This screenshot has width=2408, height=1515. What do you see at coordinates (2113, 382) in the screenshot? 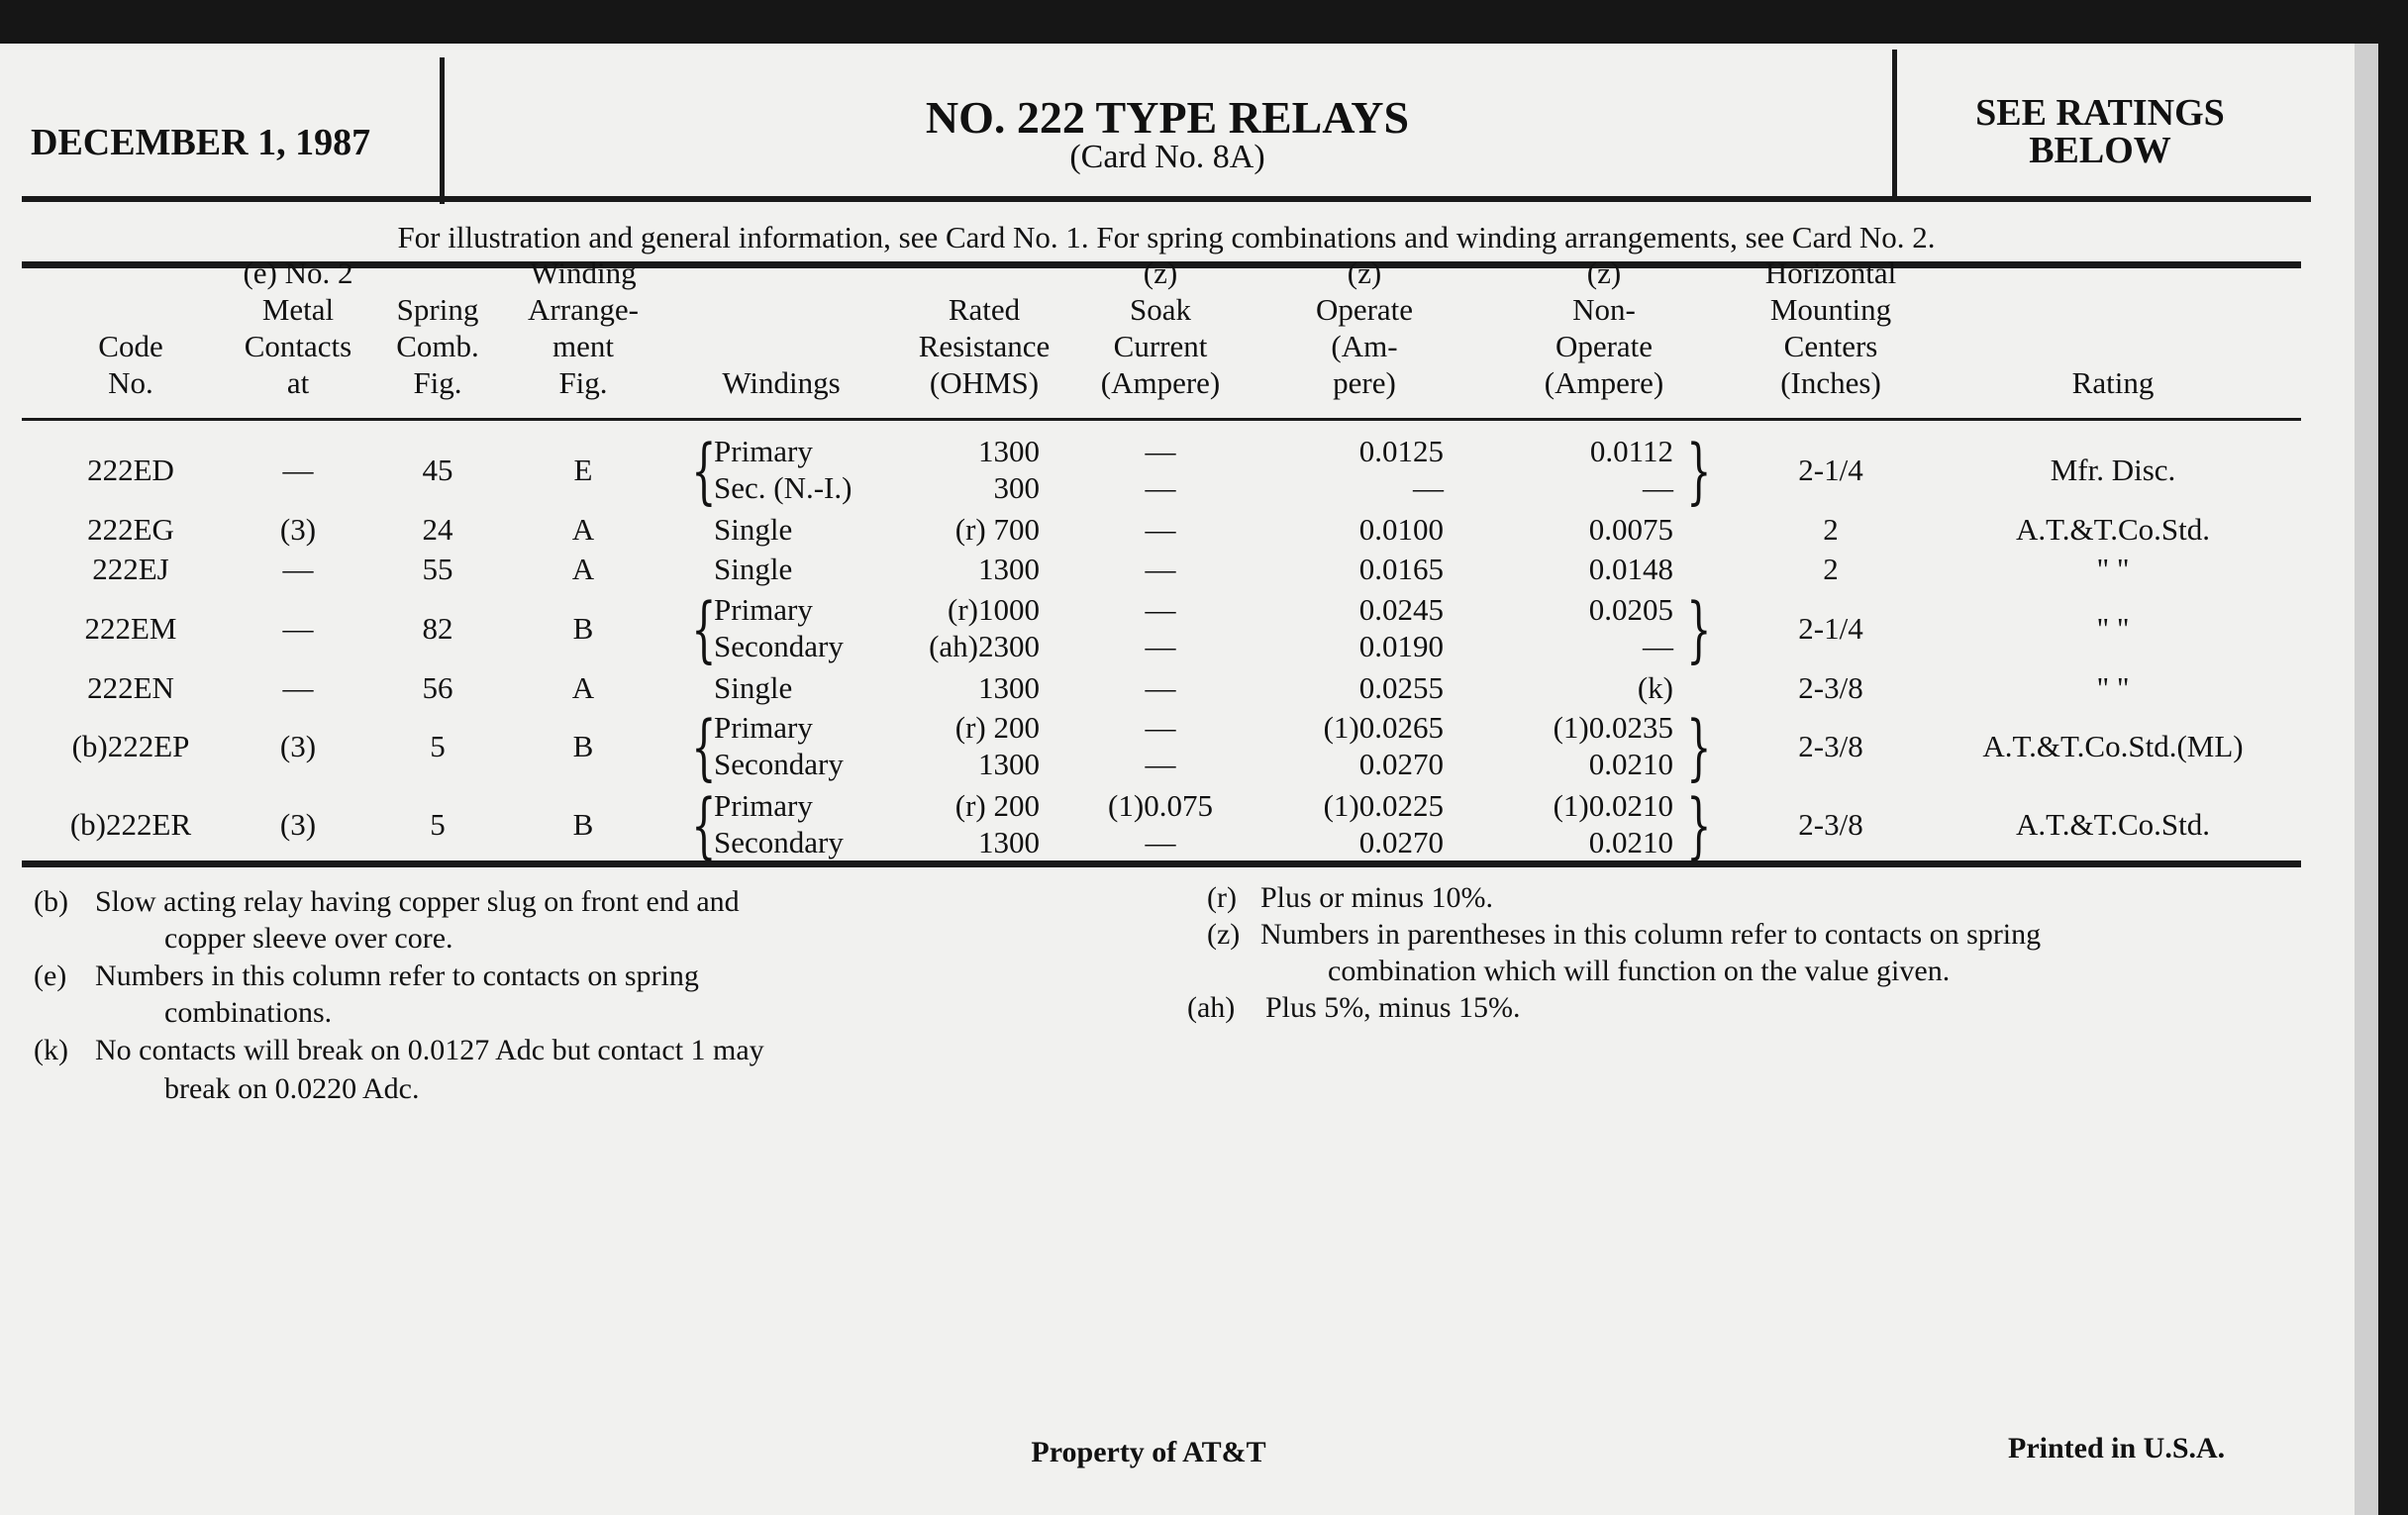
I see `column-header-rating: Rating` at bounding box center [2113, 382].